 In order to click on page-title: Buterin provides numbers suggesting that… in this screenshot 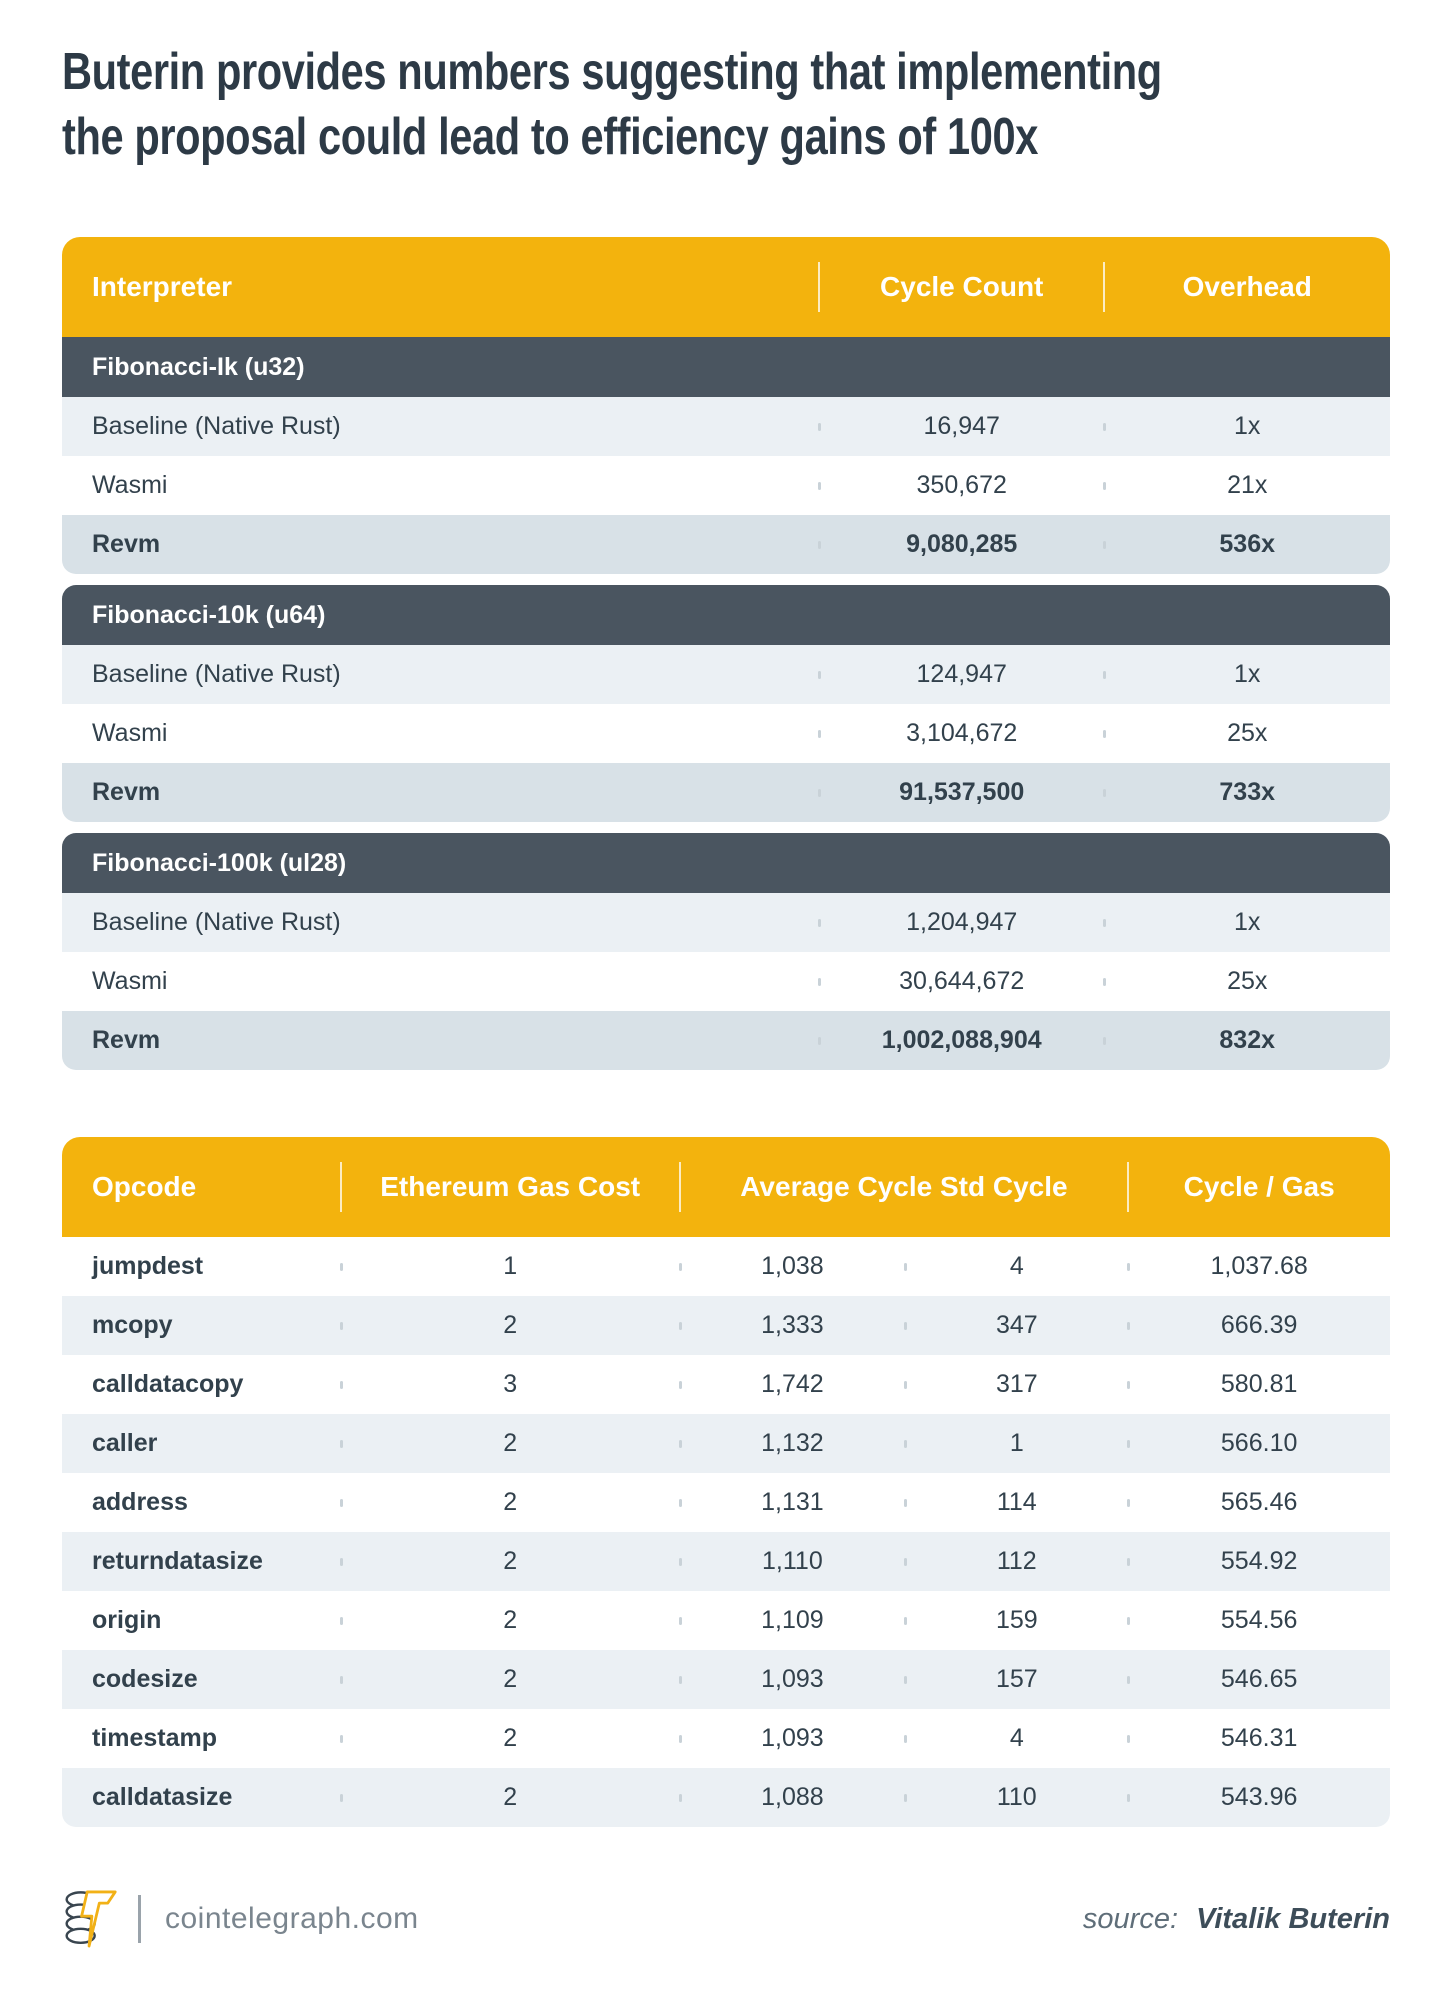, I will do `click(612, 105)`.